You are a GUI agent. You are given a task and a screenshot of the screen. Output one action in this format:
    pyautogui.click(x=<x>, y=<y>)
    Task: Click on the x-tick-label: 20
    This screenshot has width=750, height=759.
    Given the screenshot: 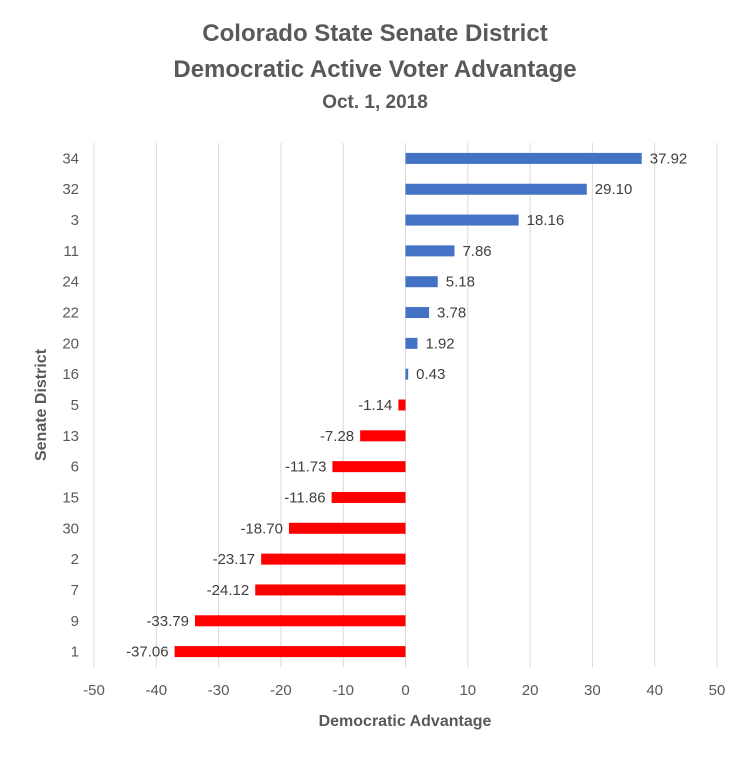 What is the action you would take?
    pyautogui.click(x=530, y=690)
    